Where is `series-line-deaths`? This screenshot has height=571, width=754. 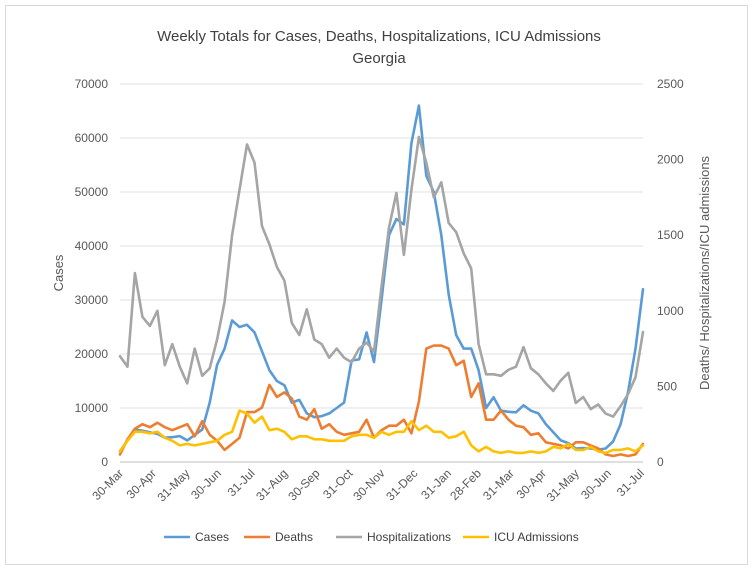
series-line-deaths is located at coordinates (381, 401).